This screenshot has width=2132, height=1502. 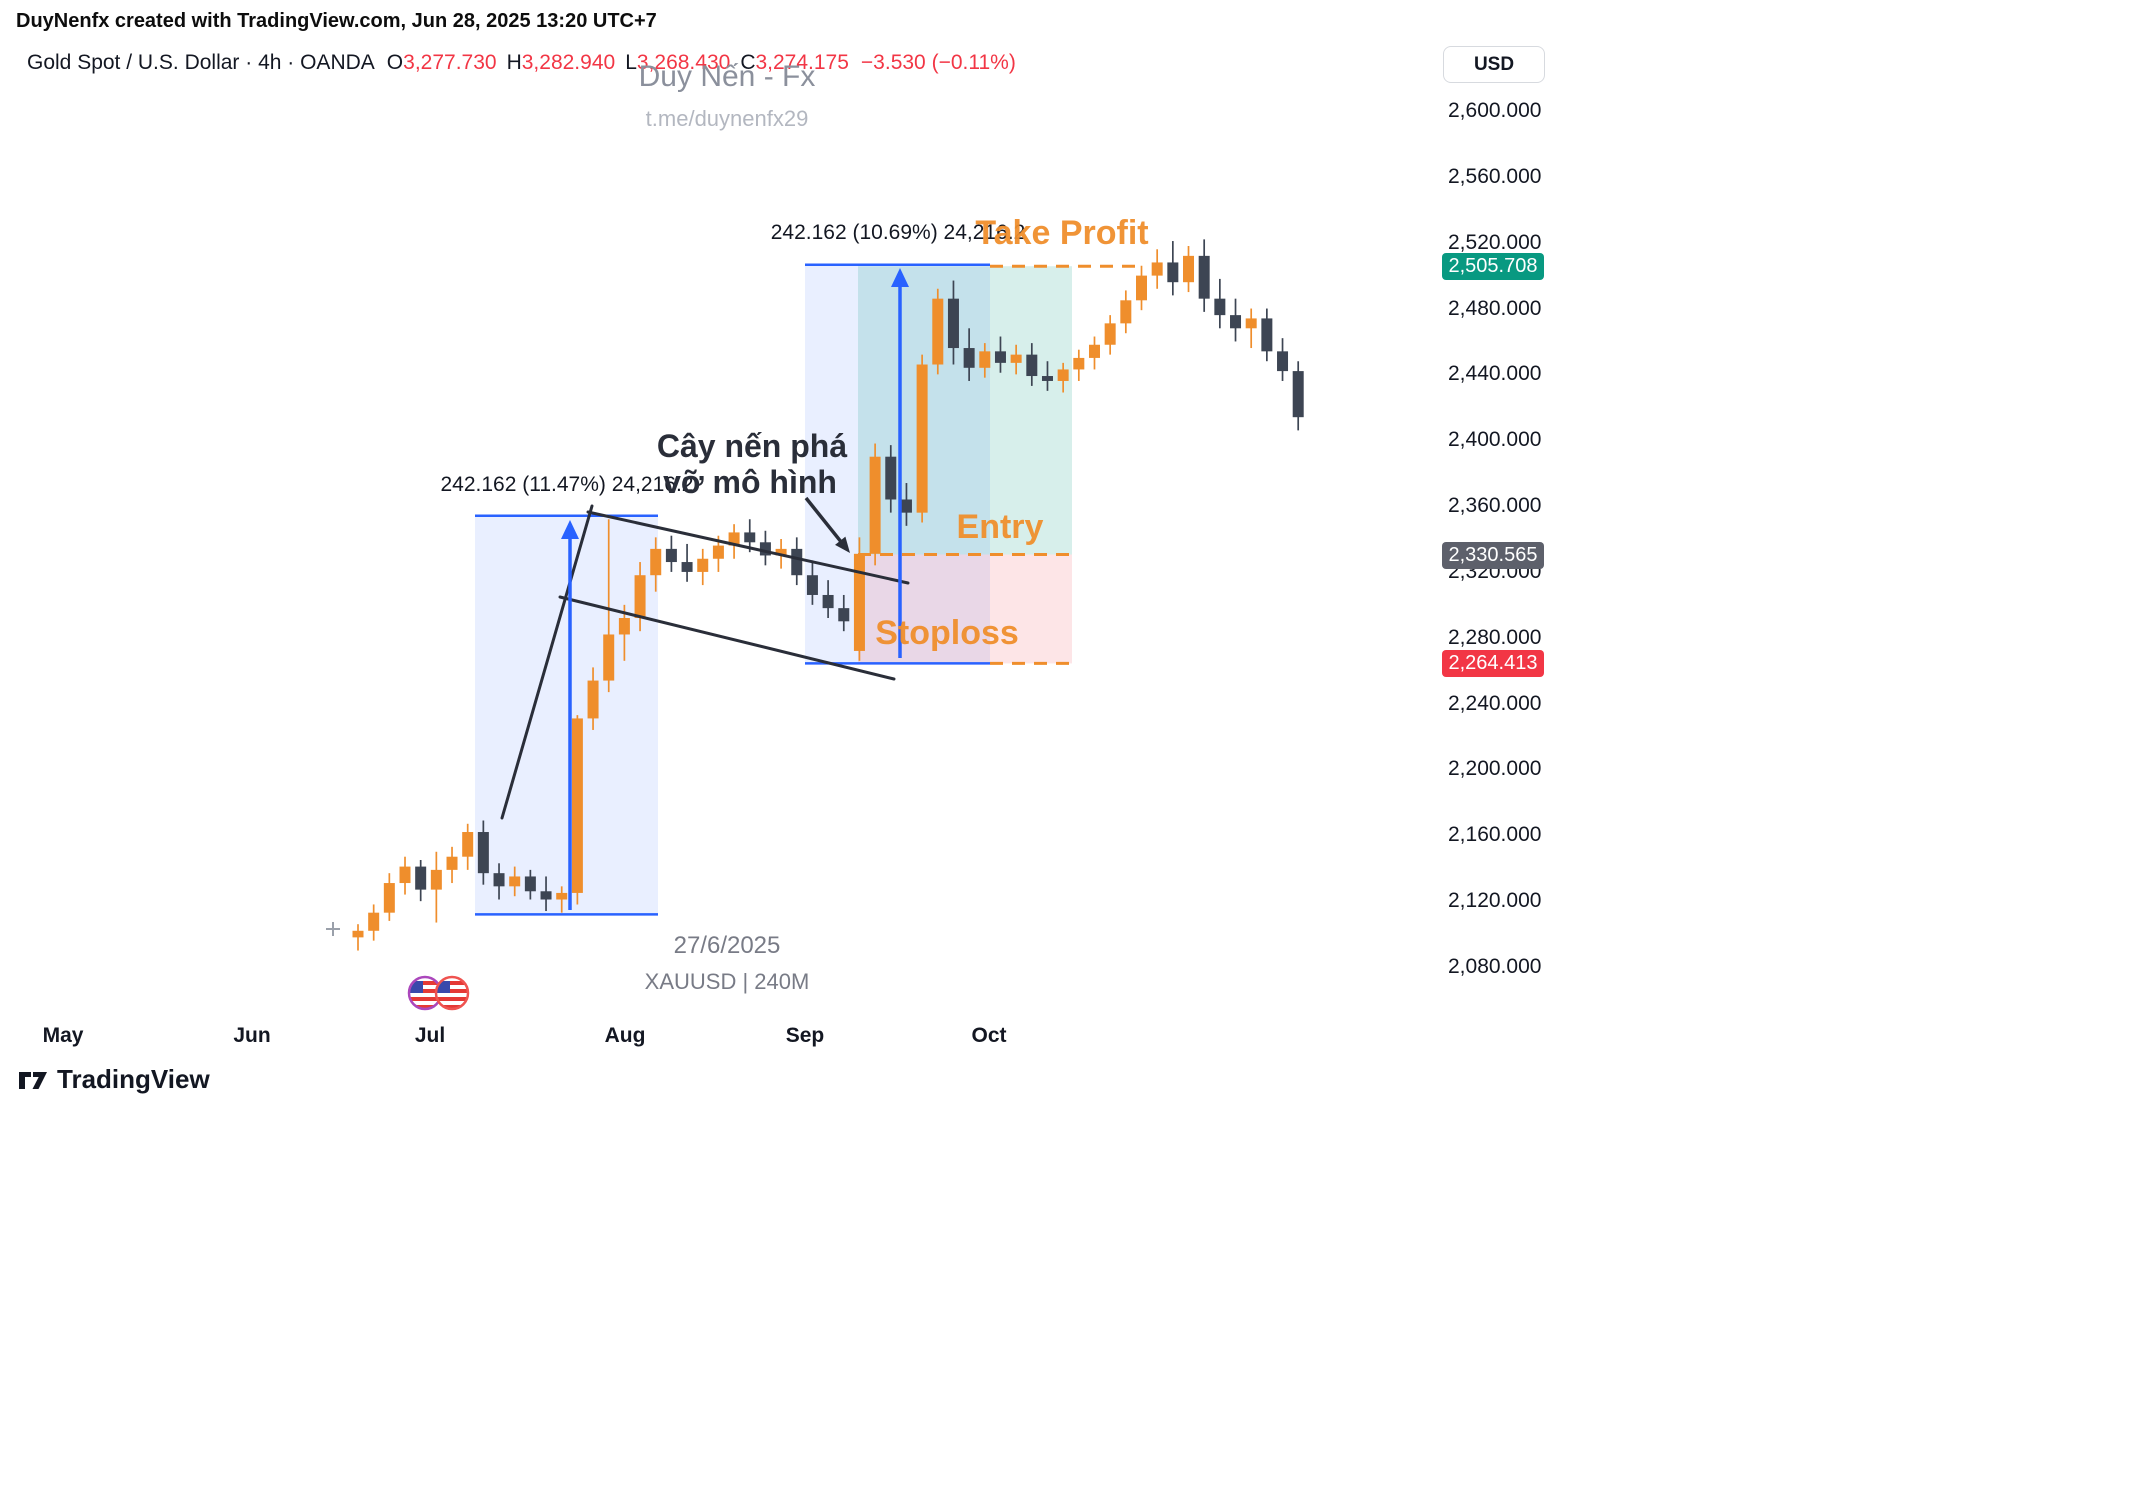 What do you see at coordinates (727, 981) in the screenshot?
I see `symbol-note: XAUUSD | 240M` at bounding box center [727, 981].